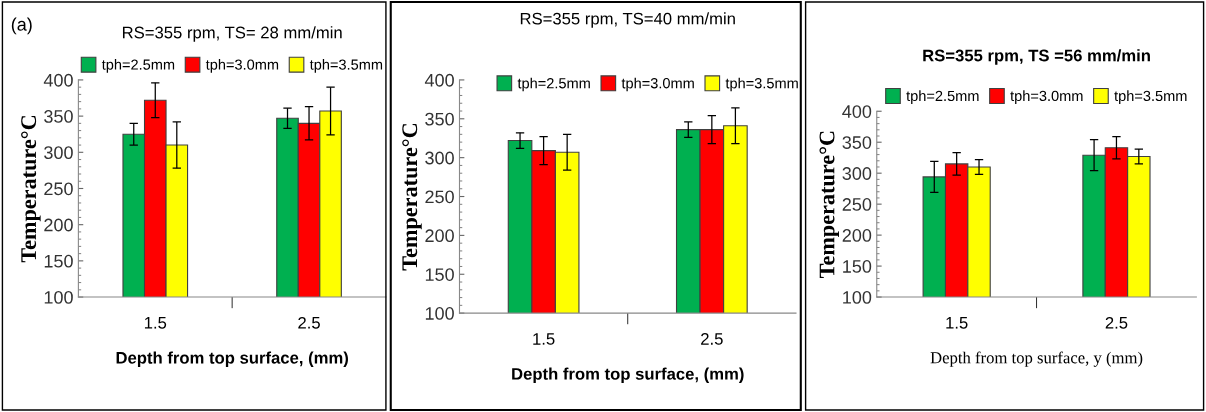  Describe the element at coordinates (21, 26) in the screenshot. I see `text: (a)` at that location.